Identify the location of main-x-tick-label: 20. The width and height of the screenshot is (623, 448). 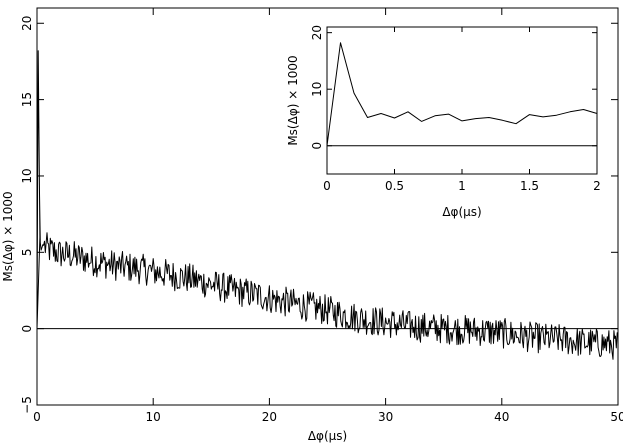
(269, 417).